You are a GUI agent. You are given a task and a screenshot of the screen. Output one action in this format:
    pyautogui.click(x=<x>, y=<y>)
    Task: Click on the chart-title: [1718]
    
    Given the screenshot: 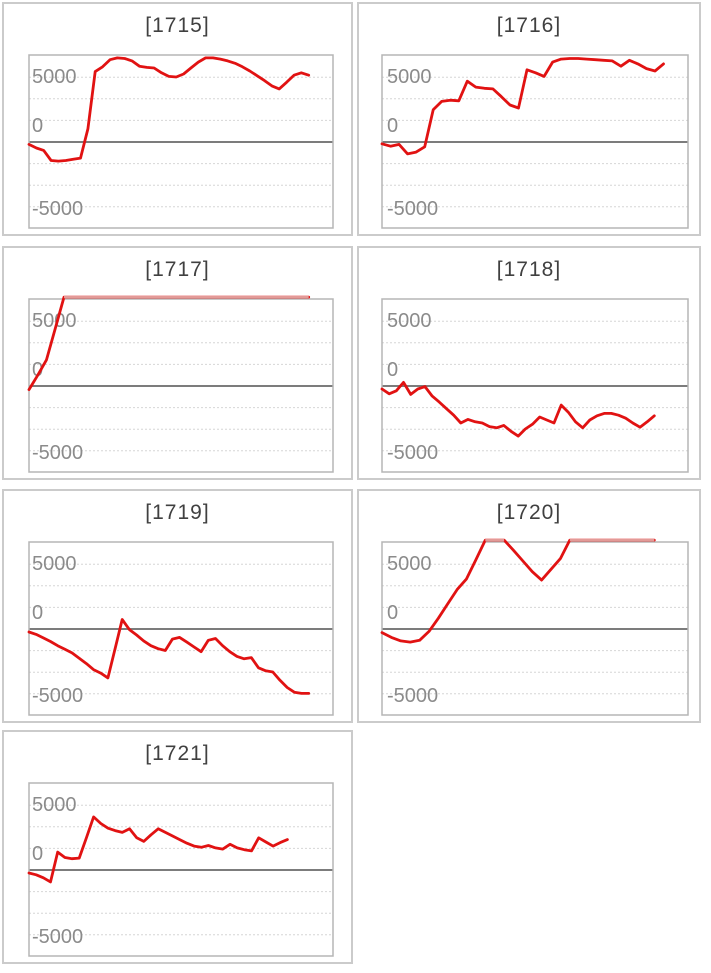 What is the action you would take?
    pyautogui.click(x=529, y=269)
    